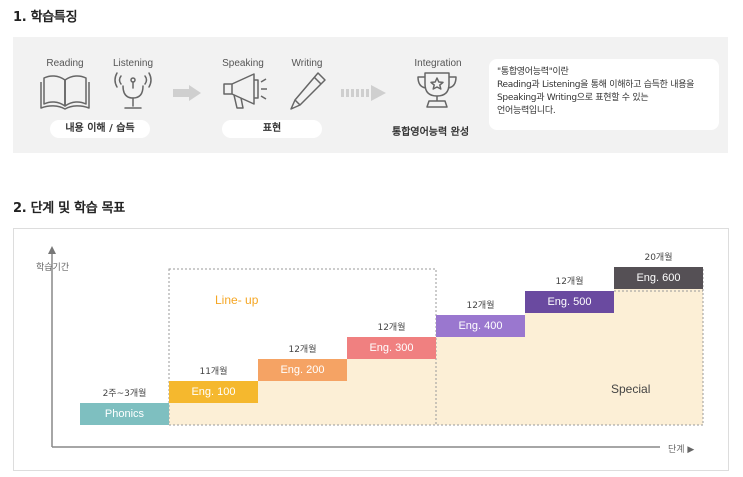 This screenshot has width=743, height=477. What do you see at coordinates (100, 129) in the screenshot?
I see `understand-pill: 내용 이해 / 습득` at bounding box center [100, 129].